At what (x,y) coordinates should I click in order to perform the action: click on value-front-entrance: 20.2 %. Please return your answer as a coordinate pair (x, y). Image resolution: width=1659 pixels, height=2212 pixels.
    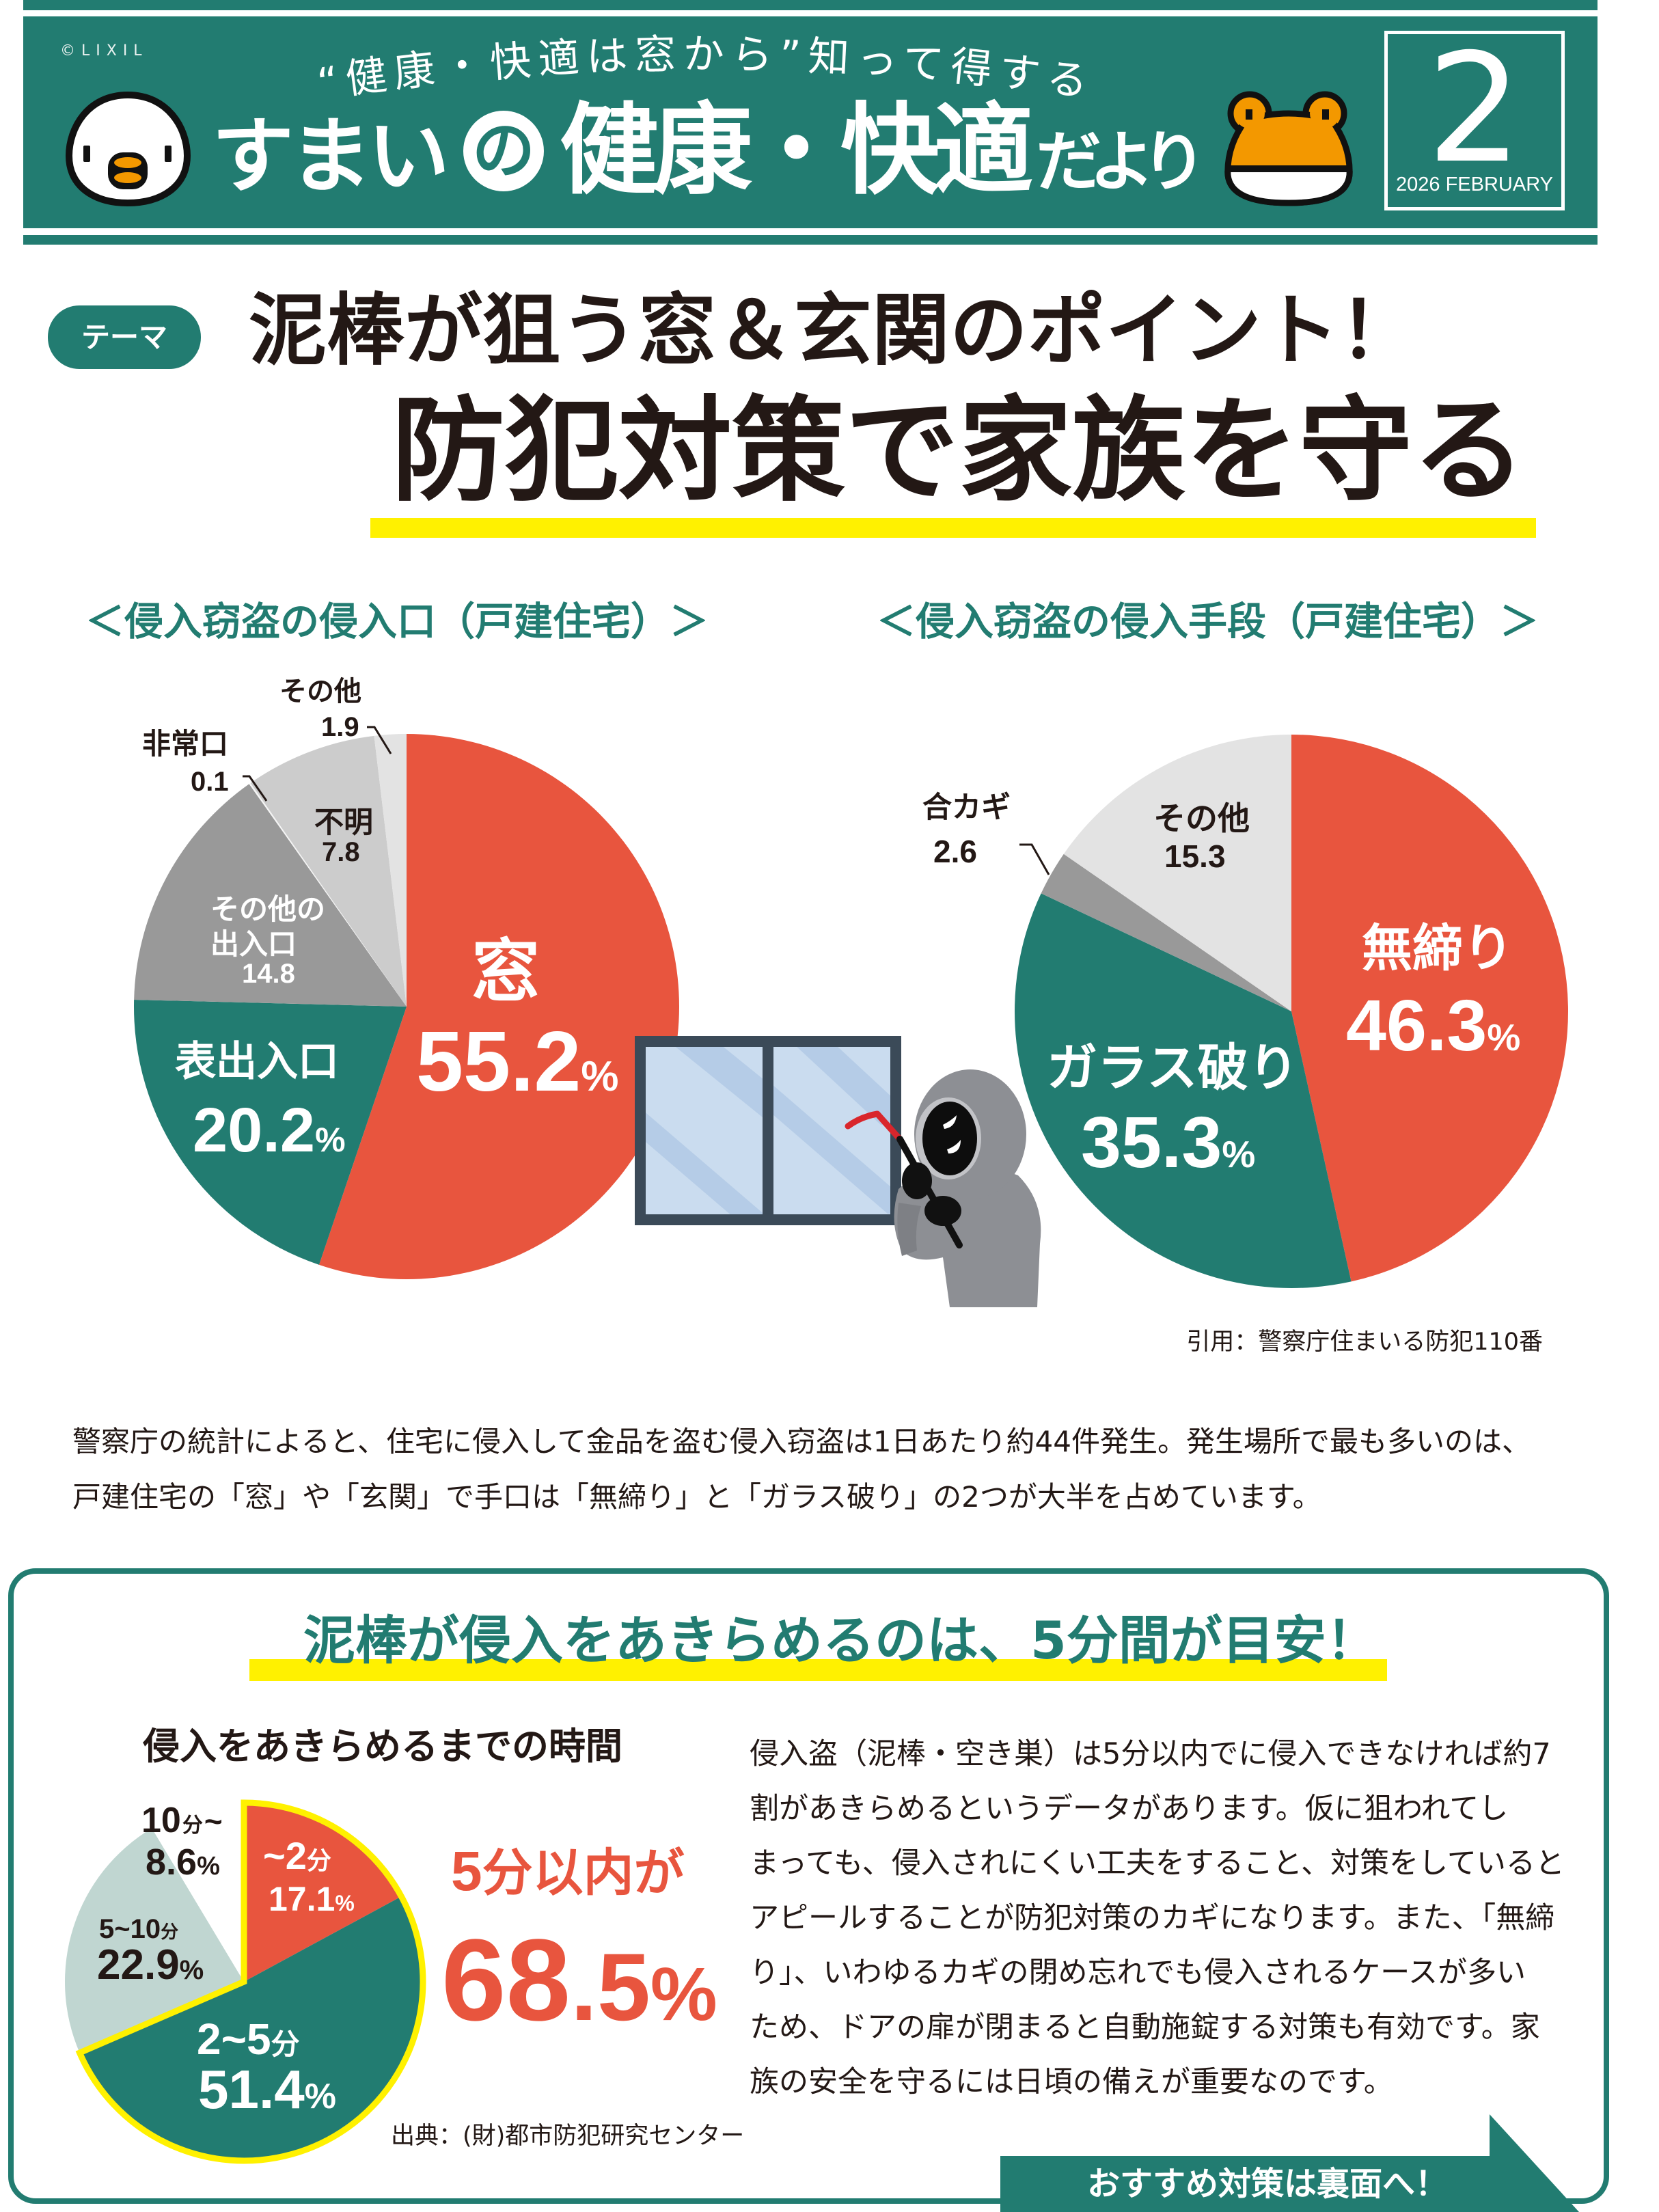
    Looking at the image, I should click on (269, 1130).